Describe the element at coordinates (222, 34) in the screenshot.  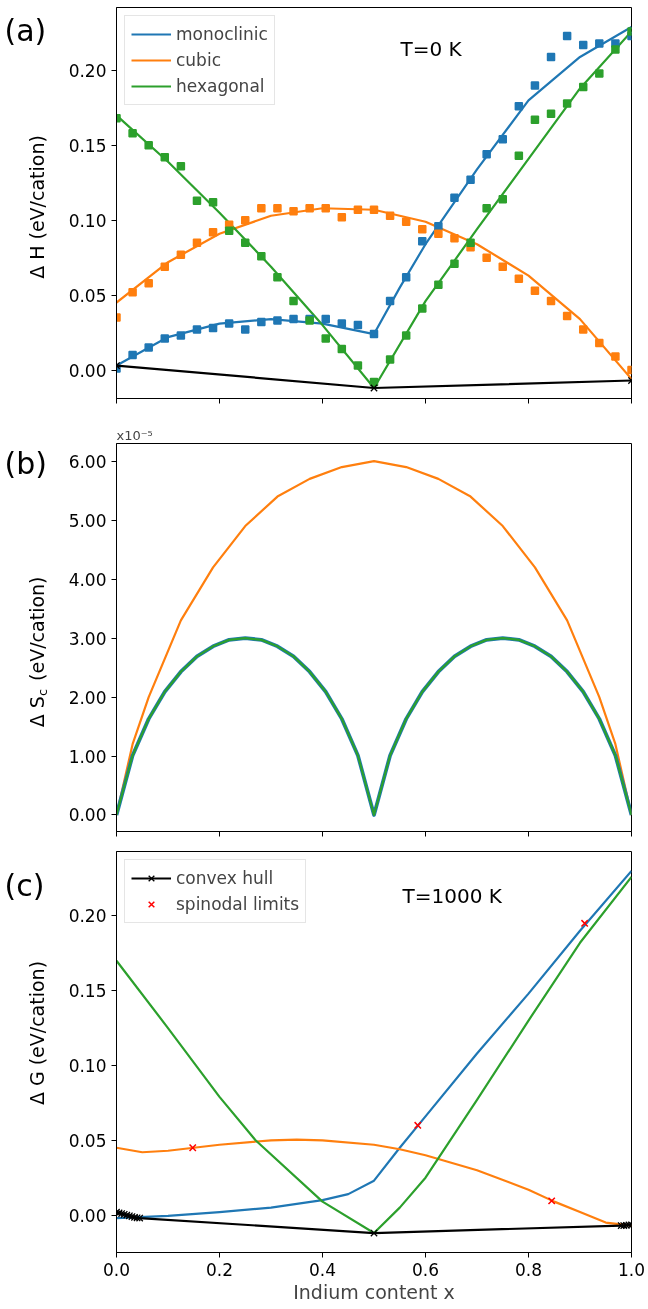
I see `legend-label: monoclinic` at that location.